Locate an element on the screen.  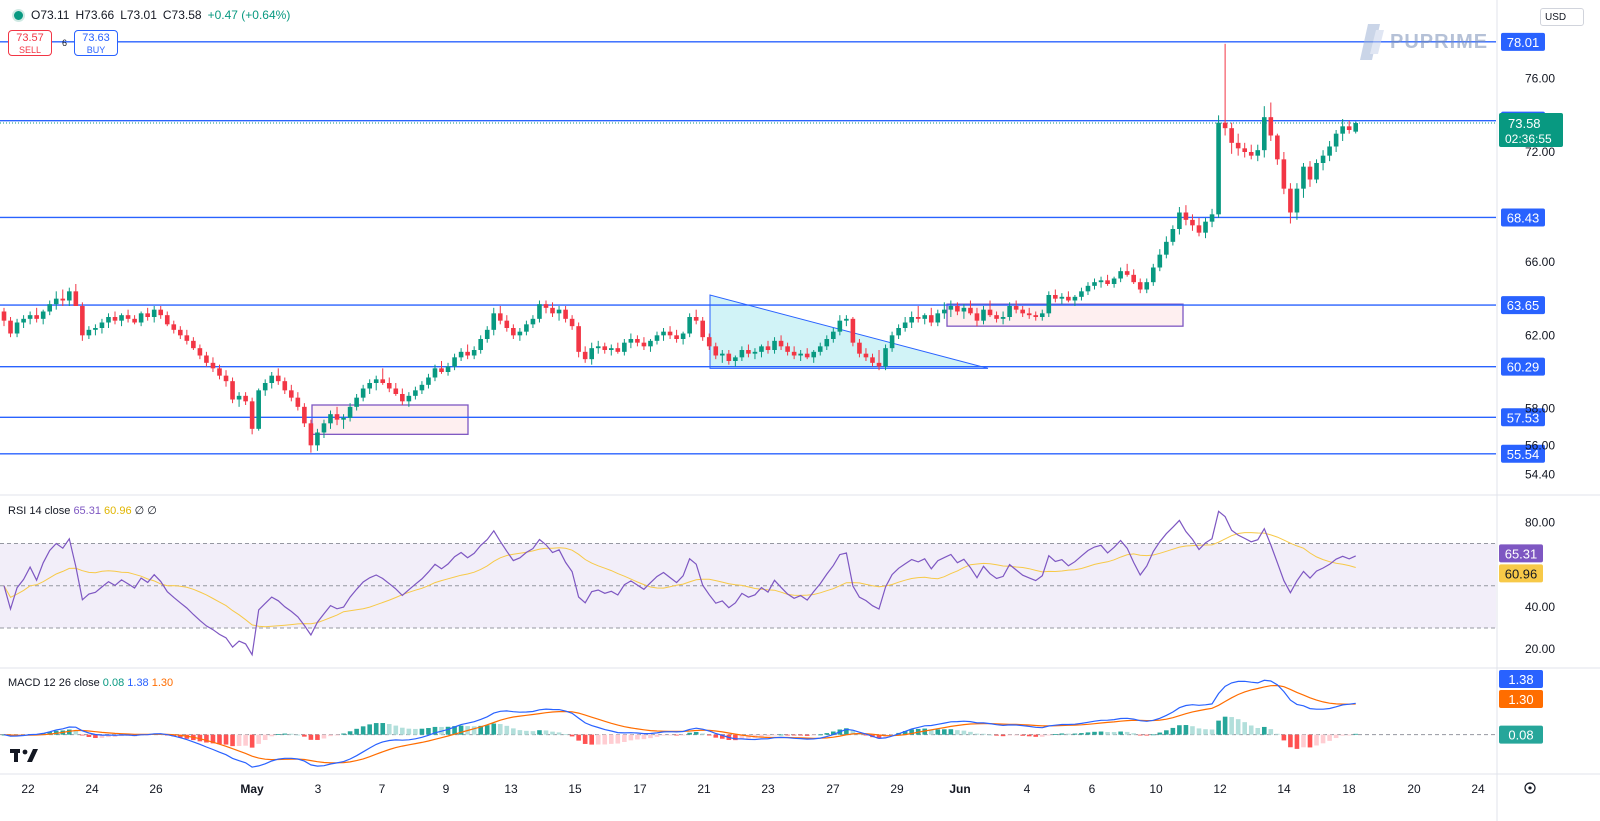
buy-button: 73.63 BUY is located at coordinates (96, 43).